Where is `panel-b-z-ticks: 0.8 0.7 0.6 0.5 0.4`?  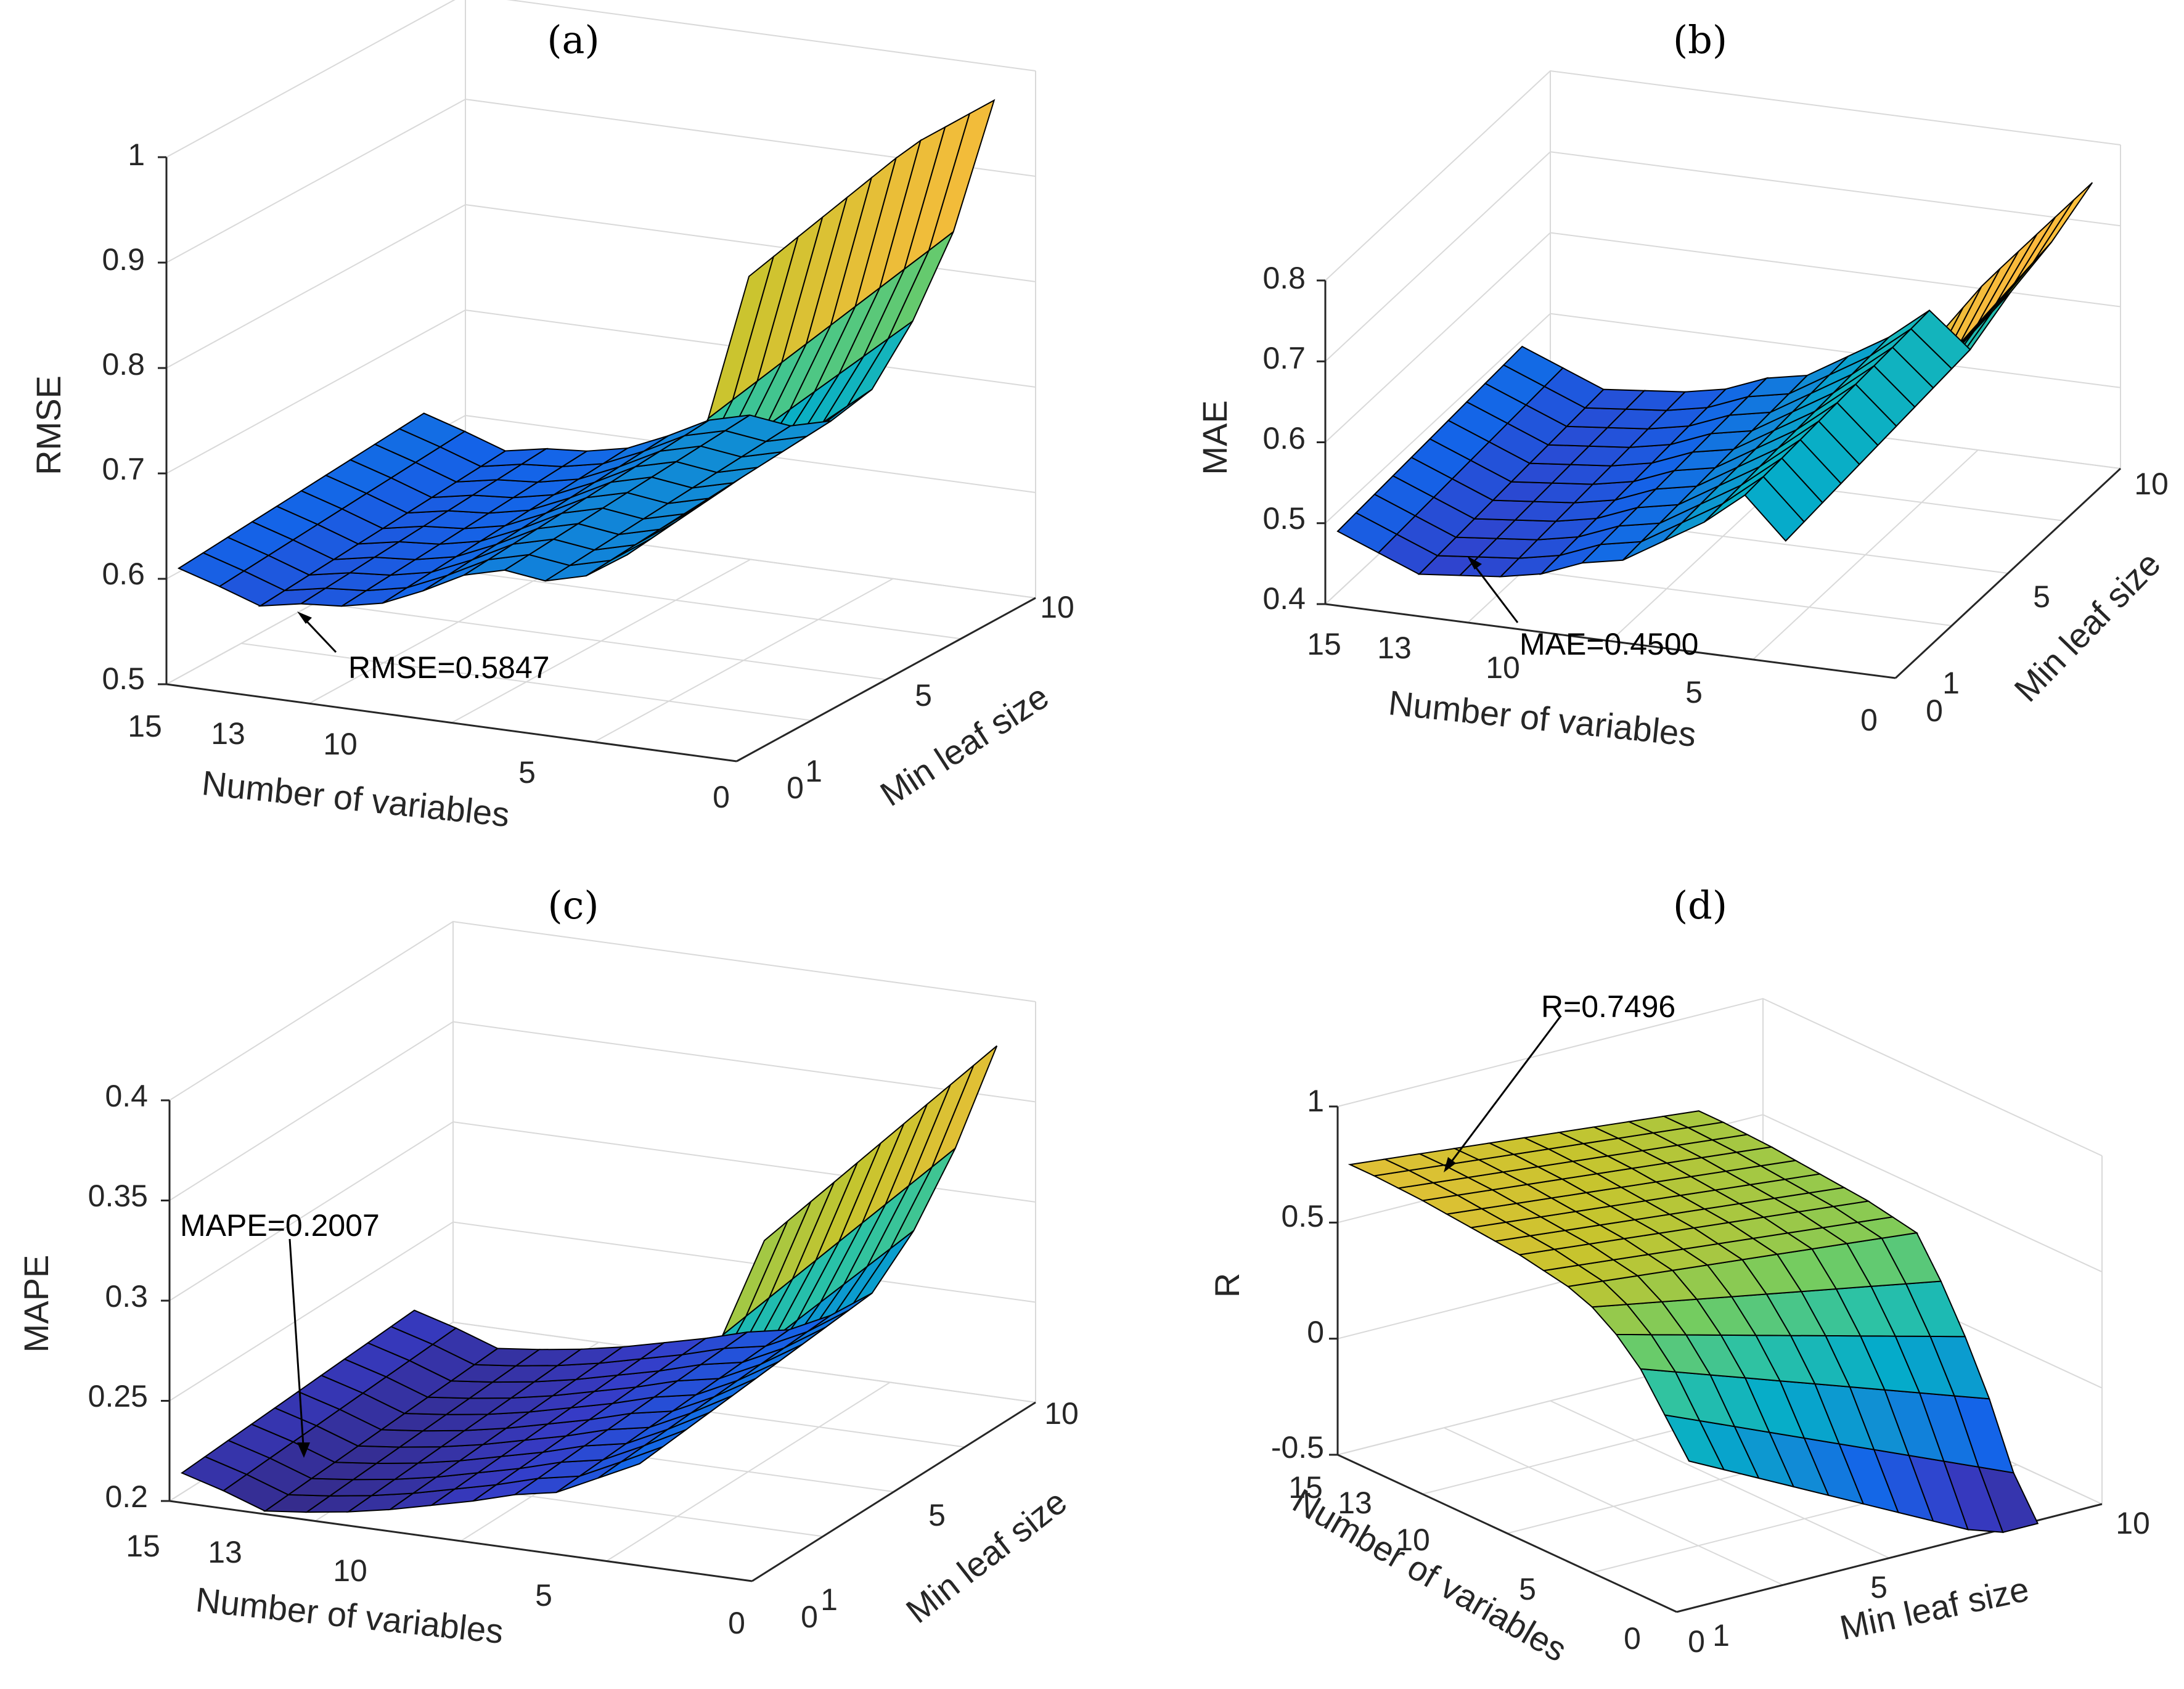
panel-b-z-ticks: 0.8 0.7 0.6 0.5 0.4 is located at coordinates (1284, 439).